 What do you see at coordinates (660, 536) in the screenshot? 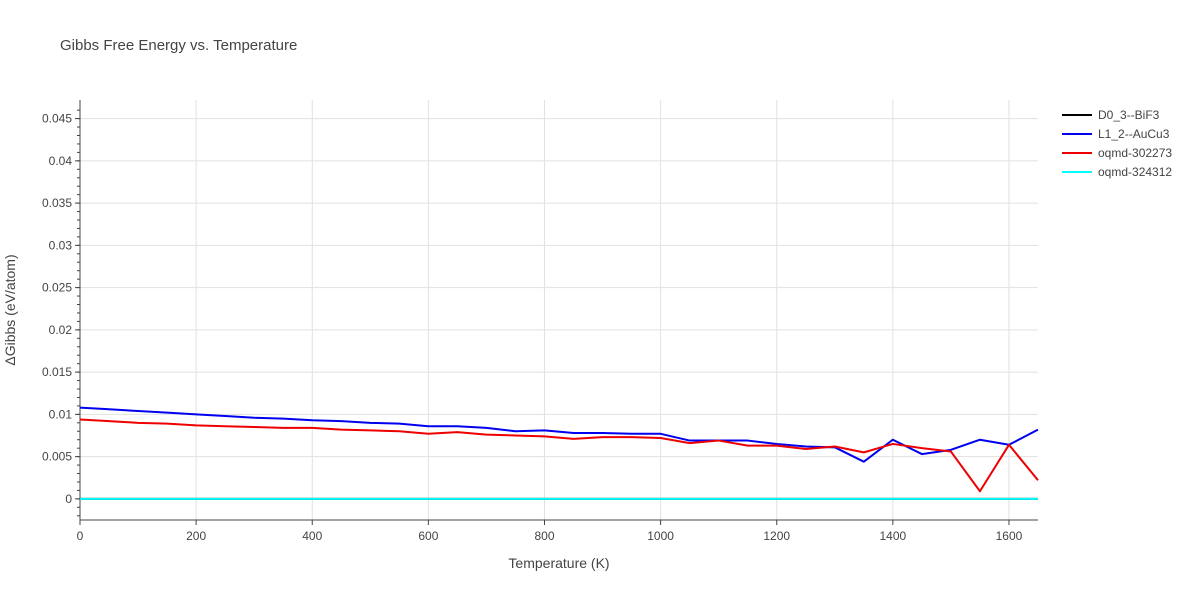
I see `x-tick-label: 1000` at bounding box center [660, 536].